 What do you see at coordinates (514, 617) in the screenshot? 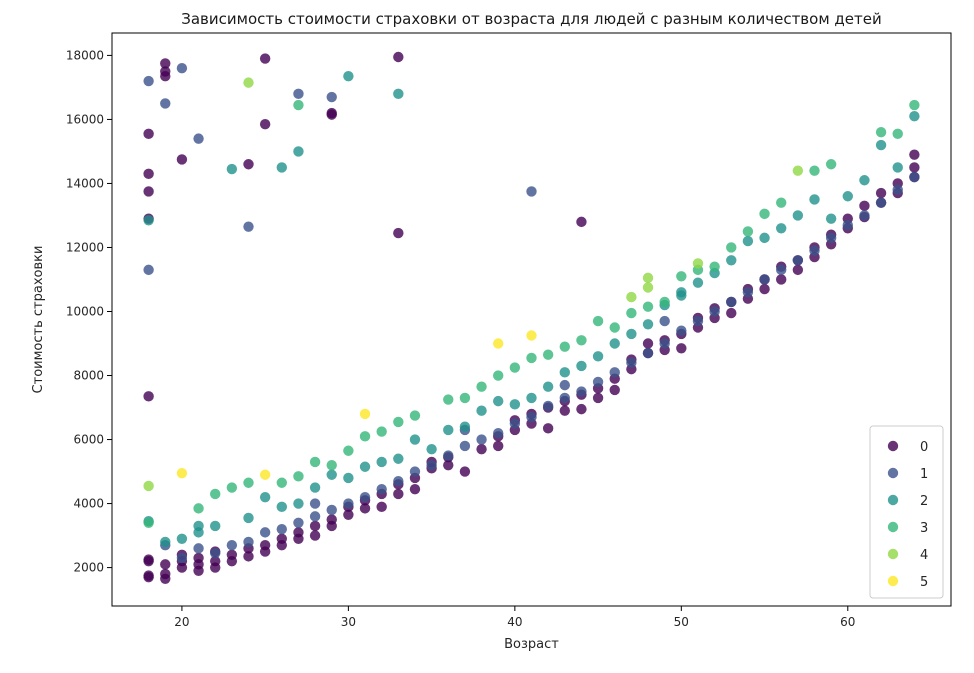
I see `x-axis: 20 30 40 50 60` at bounding box center [514, 617].